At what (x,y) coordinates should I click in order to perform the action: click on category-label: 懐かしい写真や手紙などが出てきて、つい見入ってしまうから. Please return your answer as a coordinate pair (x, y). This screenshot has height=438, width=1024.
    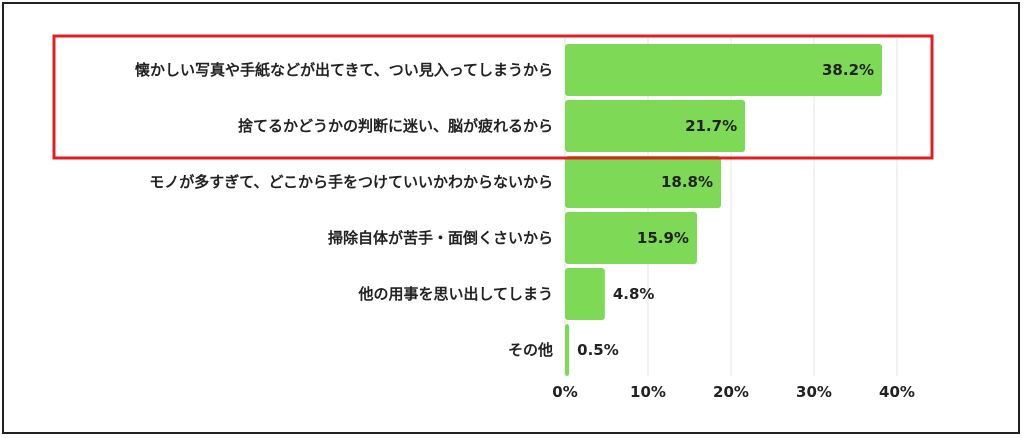
    Looking at the image, I should click on (344, 70).